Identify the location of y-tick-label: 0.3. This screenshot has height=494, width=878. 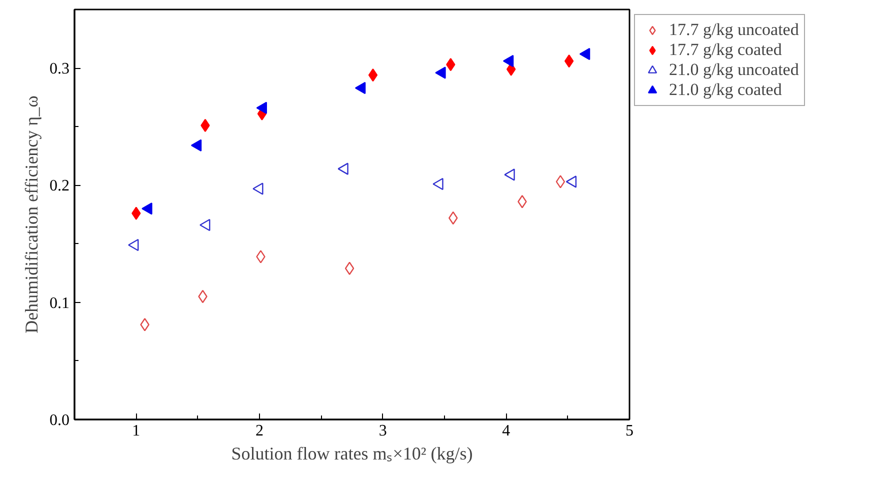
(60, 69).